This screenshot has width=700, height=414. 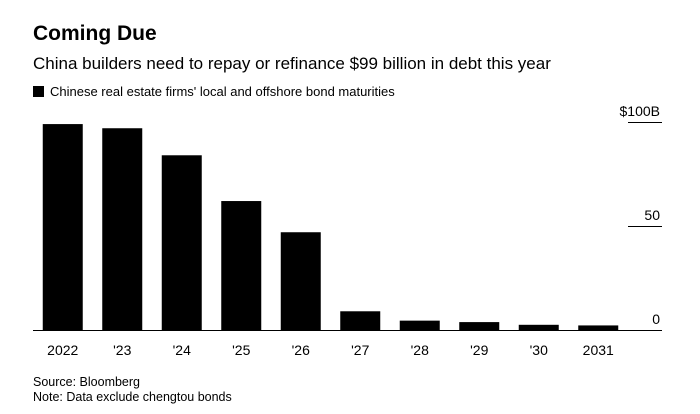 I want to click on x-tick-label-4: '26, so click(x=301, y=350).